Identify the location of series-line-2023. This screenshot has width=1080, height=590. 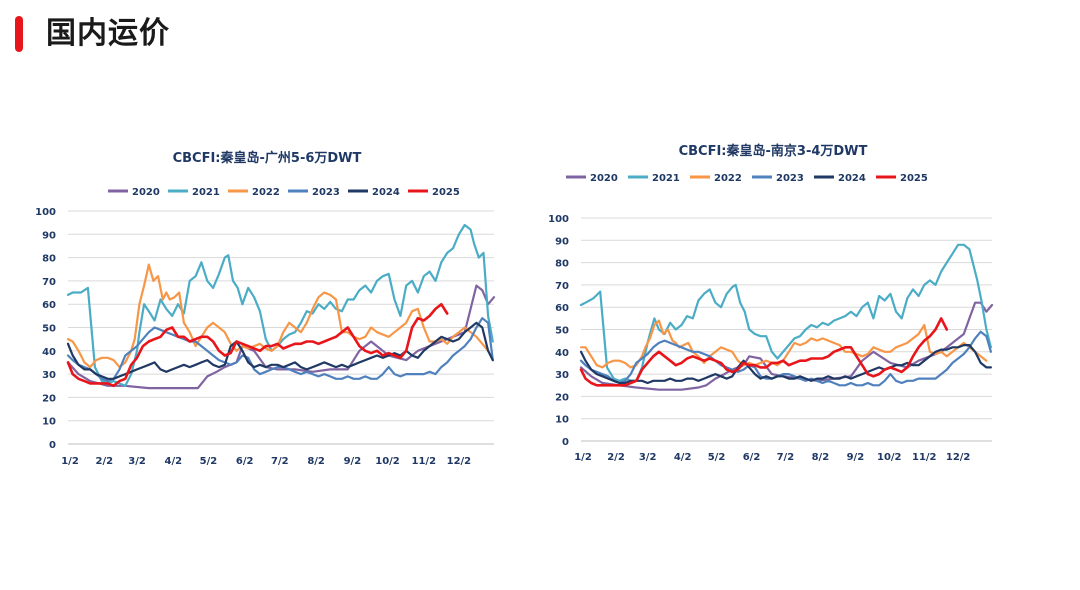
(785, 358).